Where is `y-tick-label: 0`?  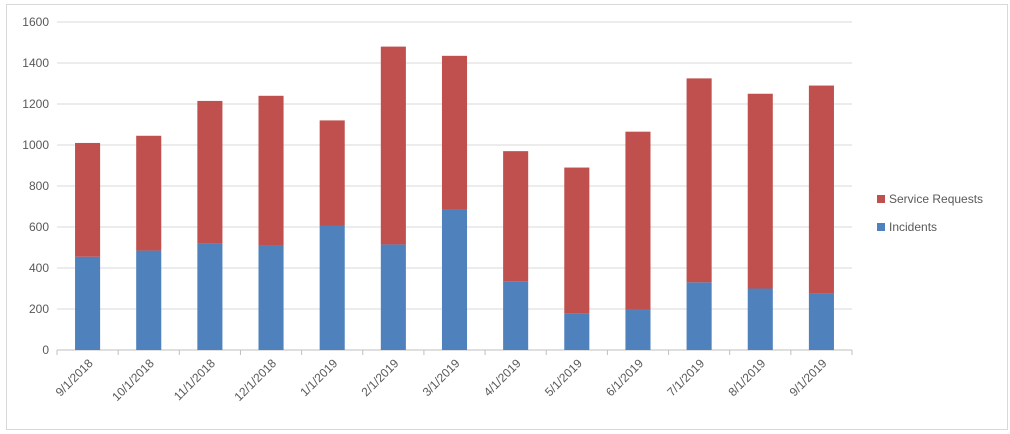 y-tick-label: 0 is located at coordinates (45, 350).